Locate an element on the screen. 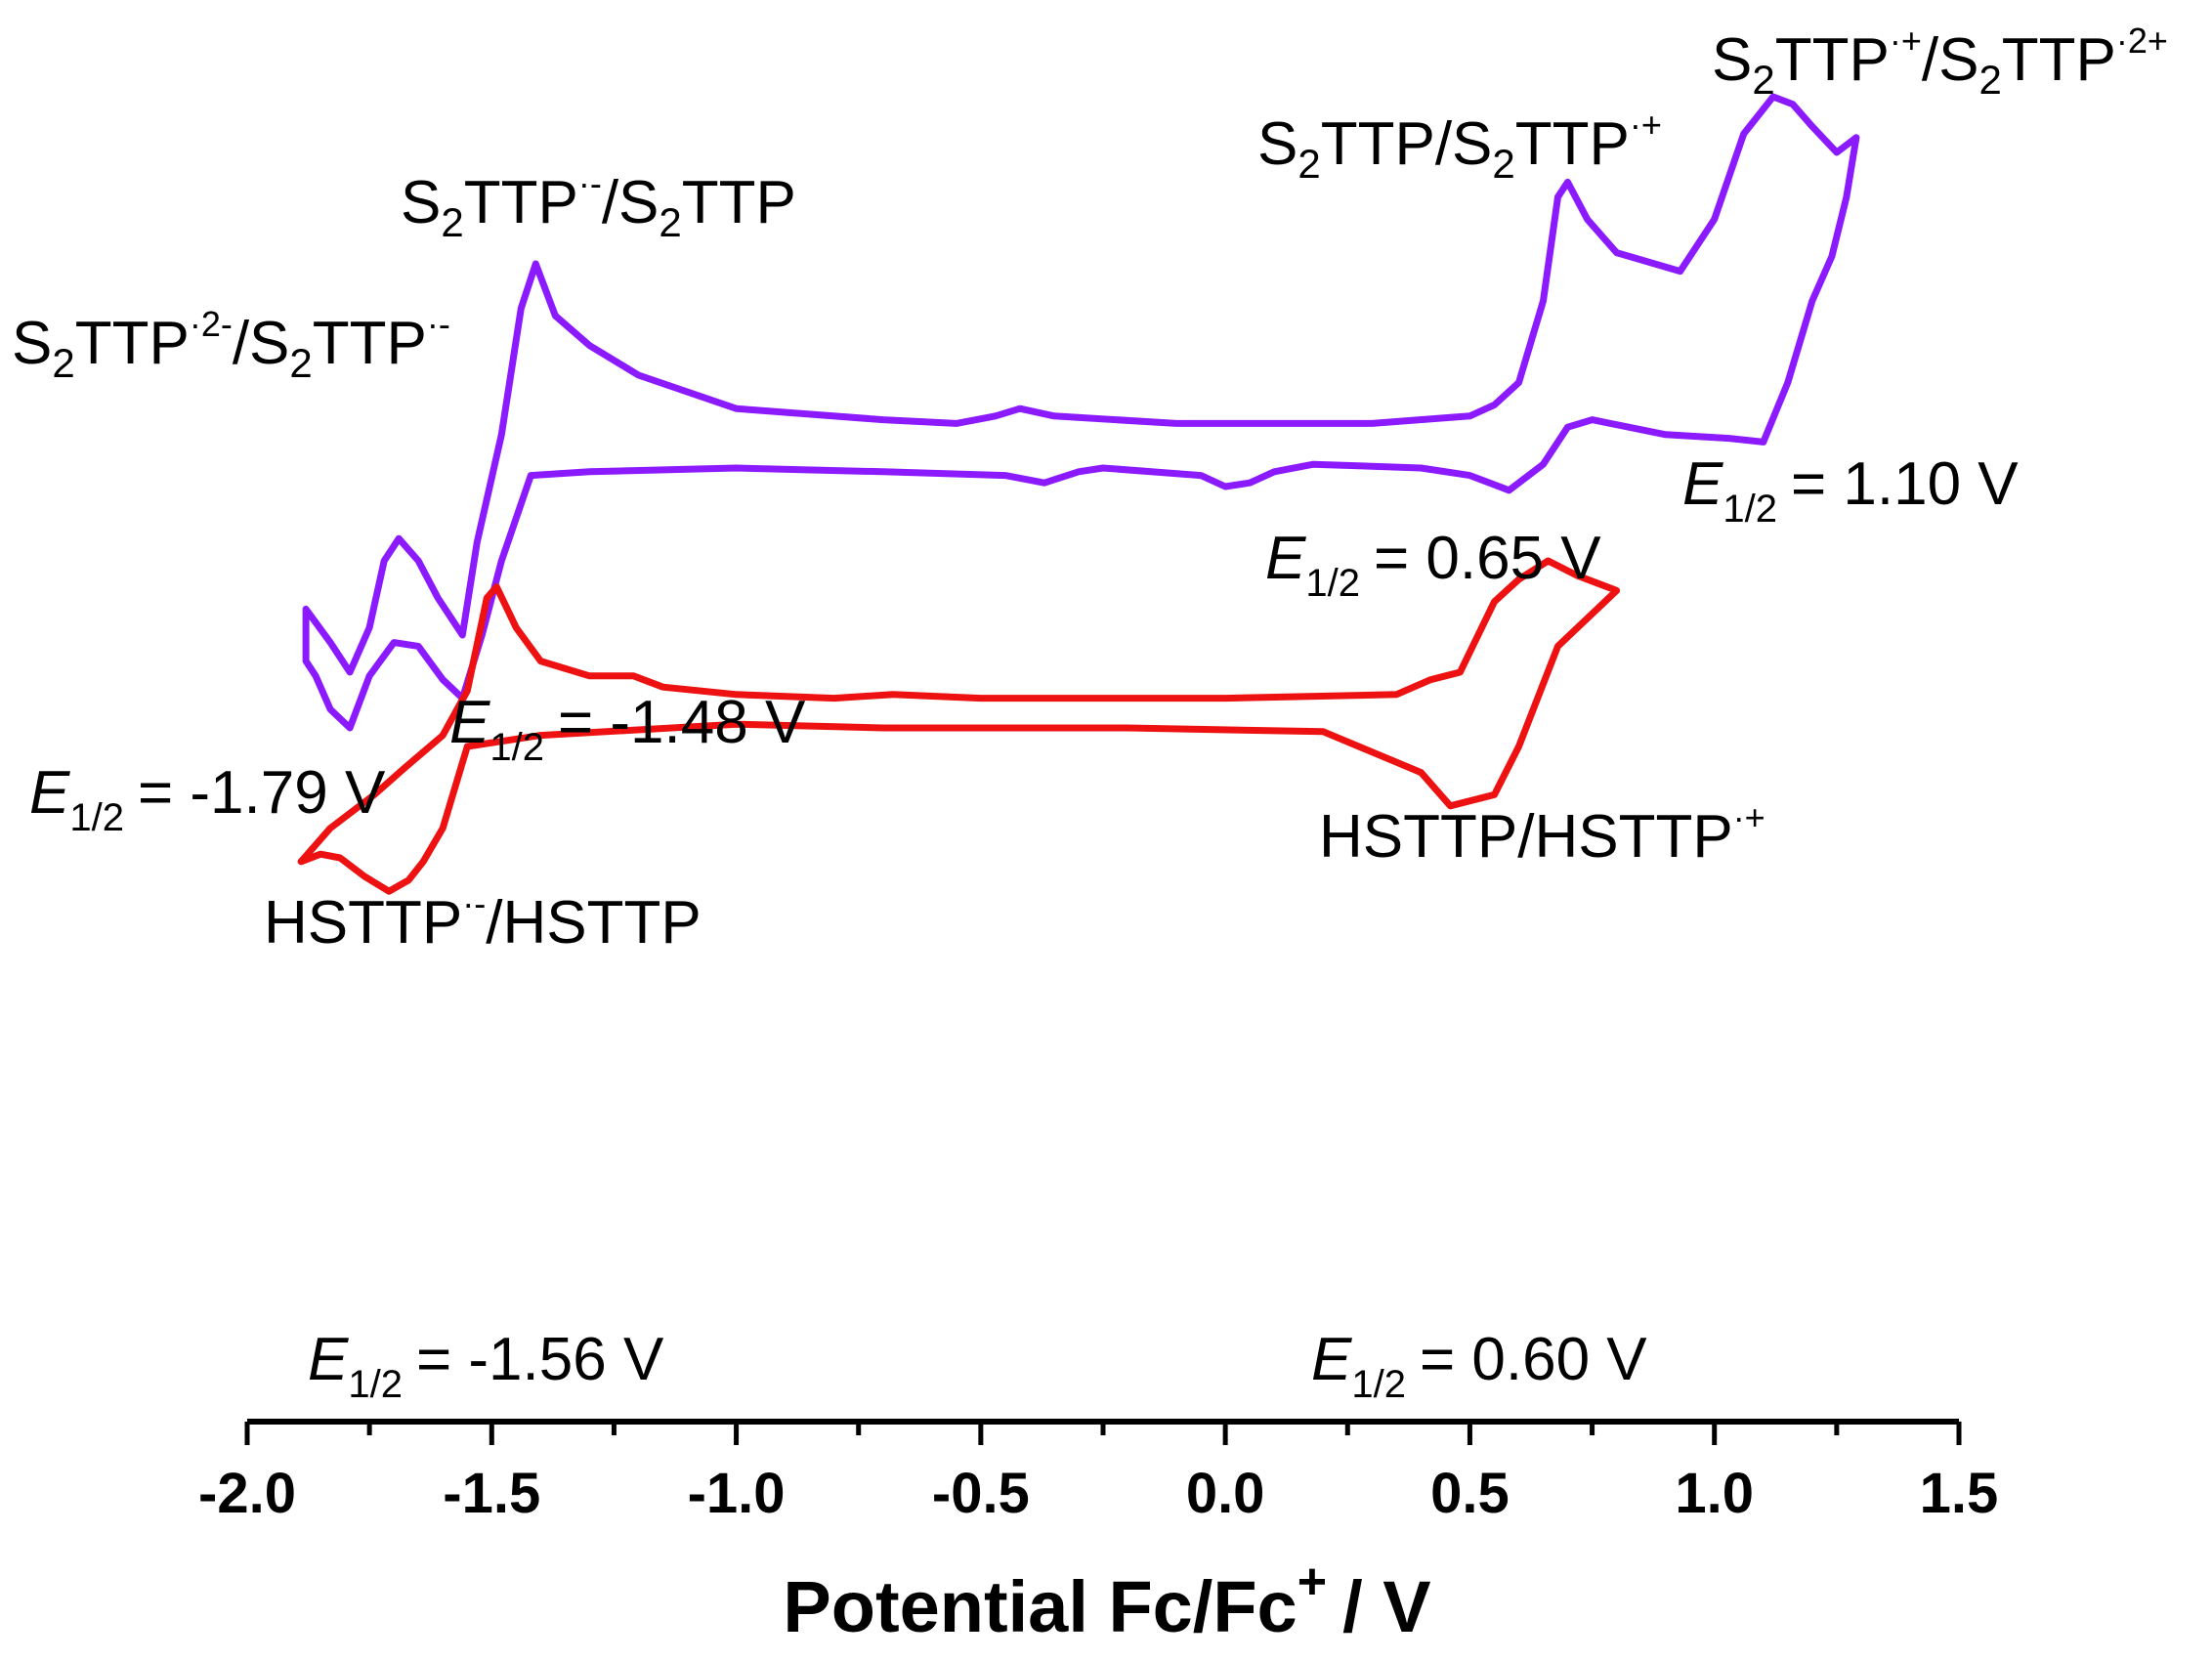 Image resolution: width=2212 pixels, height=1661 pixels. hsttp-cv-trace is located at coordinates (959, 726).